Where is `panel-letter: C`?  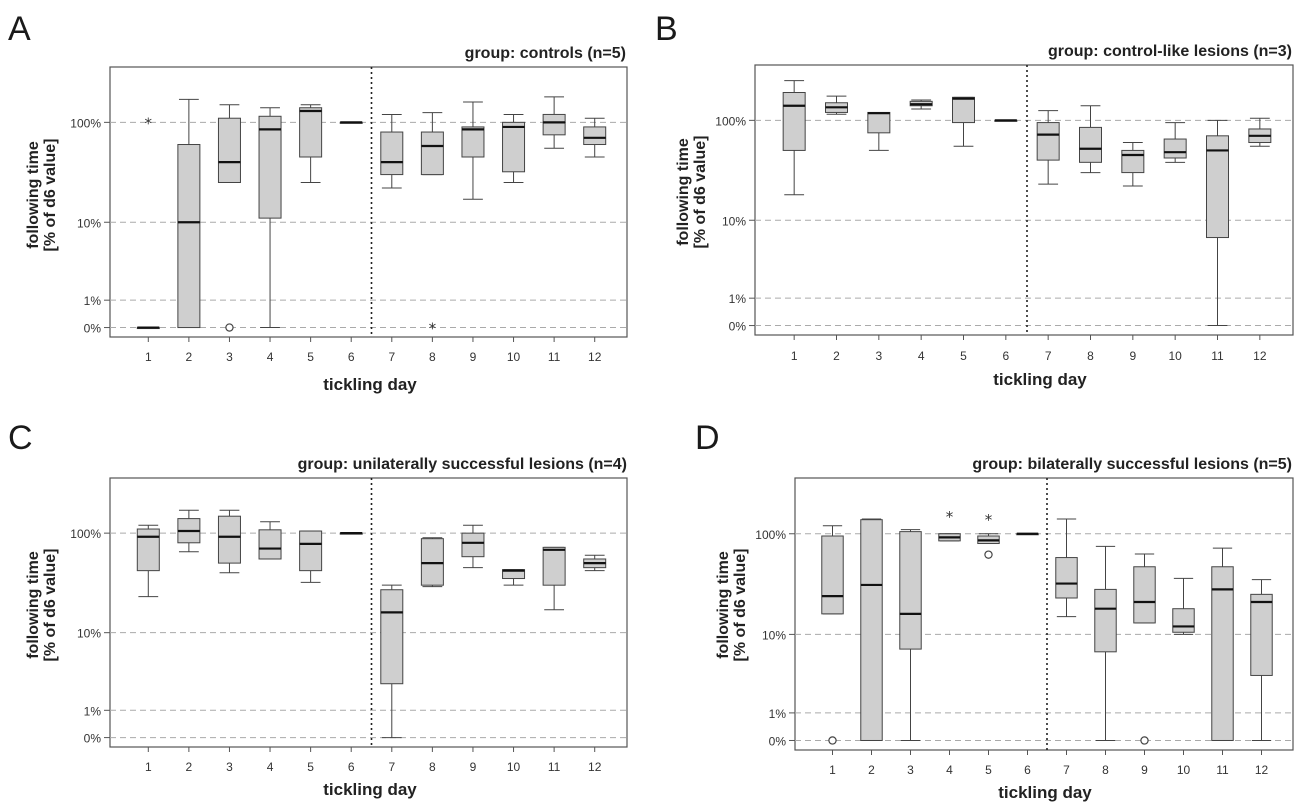
panel-letter: C is located at coordinates (20, 438).